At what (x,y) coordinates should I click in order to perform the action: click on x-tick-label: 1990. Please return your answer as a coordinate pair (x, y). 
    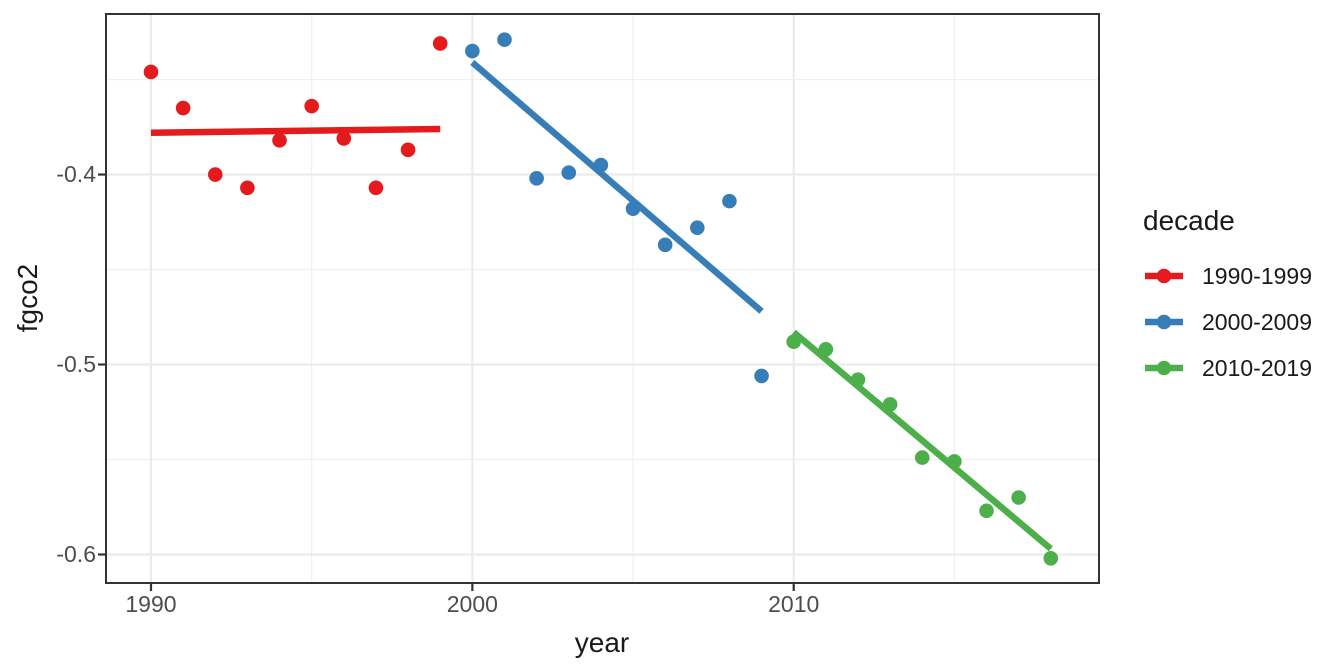
    Looking at the image, I should click on (151, 604).